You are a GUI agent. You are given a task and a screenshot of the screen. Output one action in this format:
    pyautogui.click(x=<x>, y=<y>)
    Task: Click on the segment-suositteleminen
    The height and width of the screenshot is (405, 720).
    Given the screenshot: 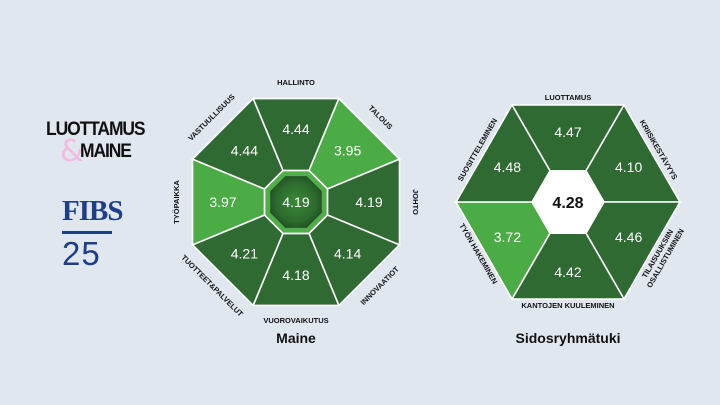 What is the action you would take?
    pyautogui.click(x=502, y=153)
    